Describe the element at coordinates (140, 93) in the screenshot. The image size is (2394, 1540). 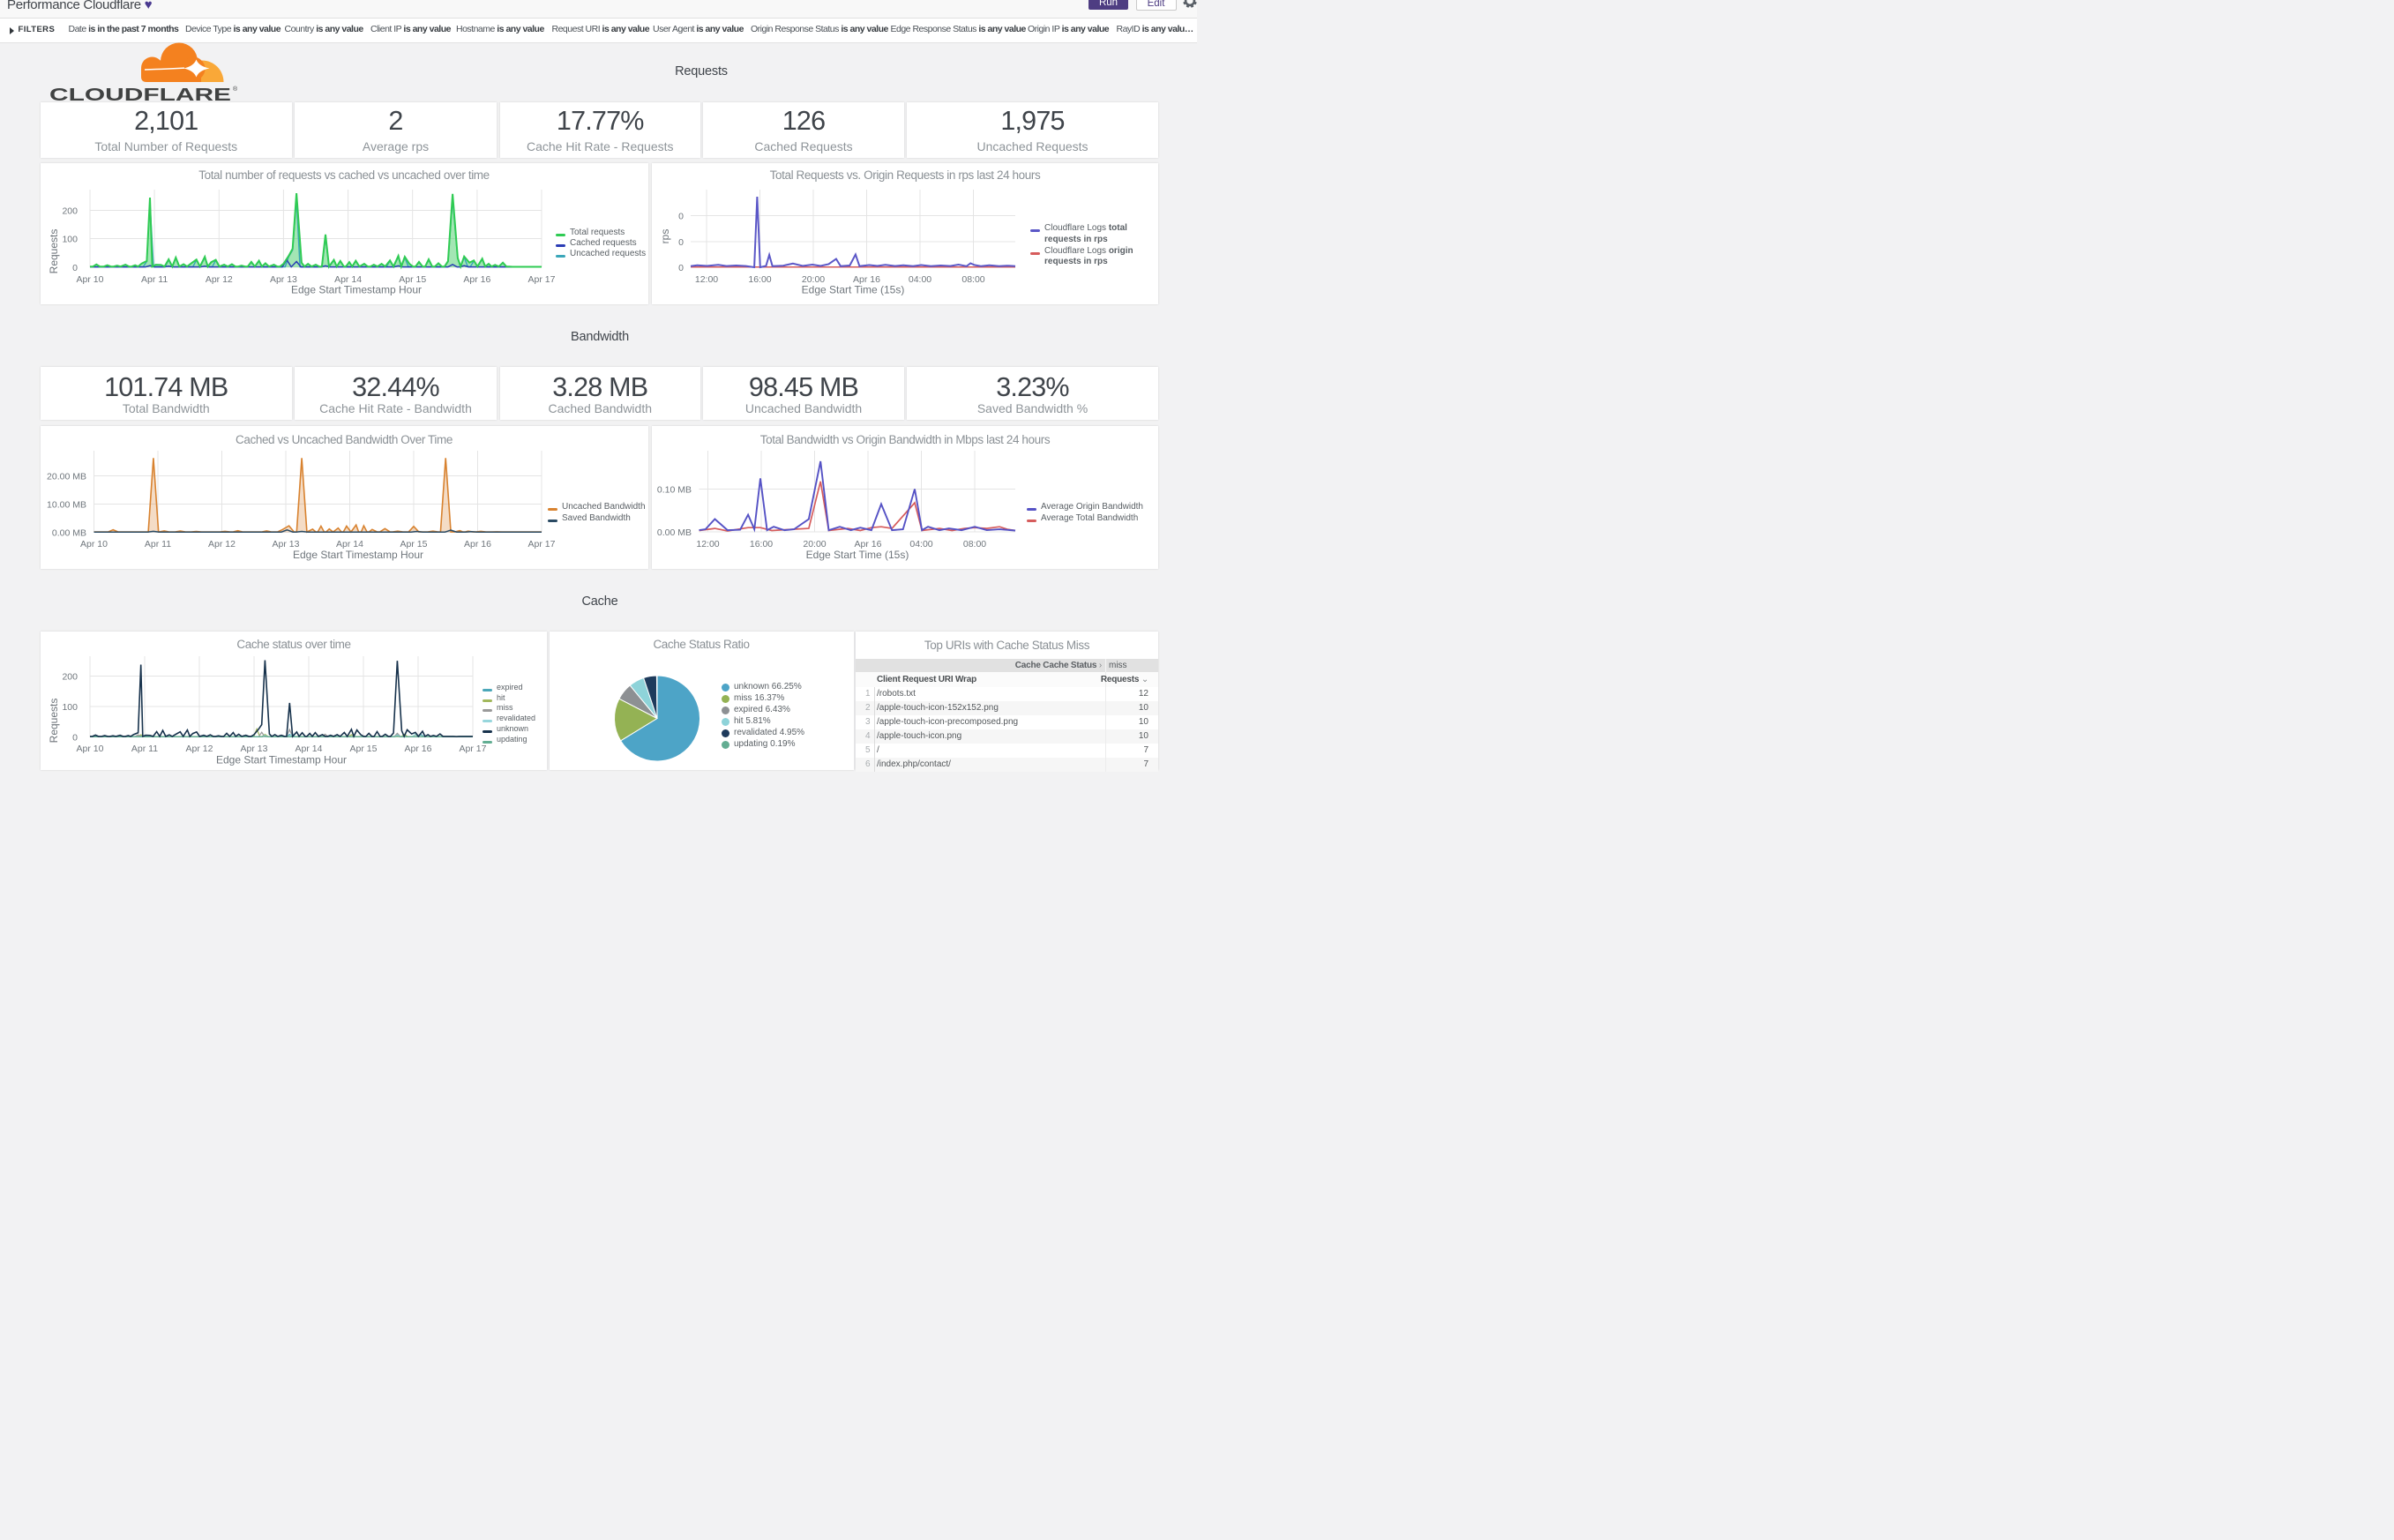
I see `svg-text: CLOUDFLARE` at that location.